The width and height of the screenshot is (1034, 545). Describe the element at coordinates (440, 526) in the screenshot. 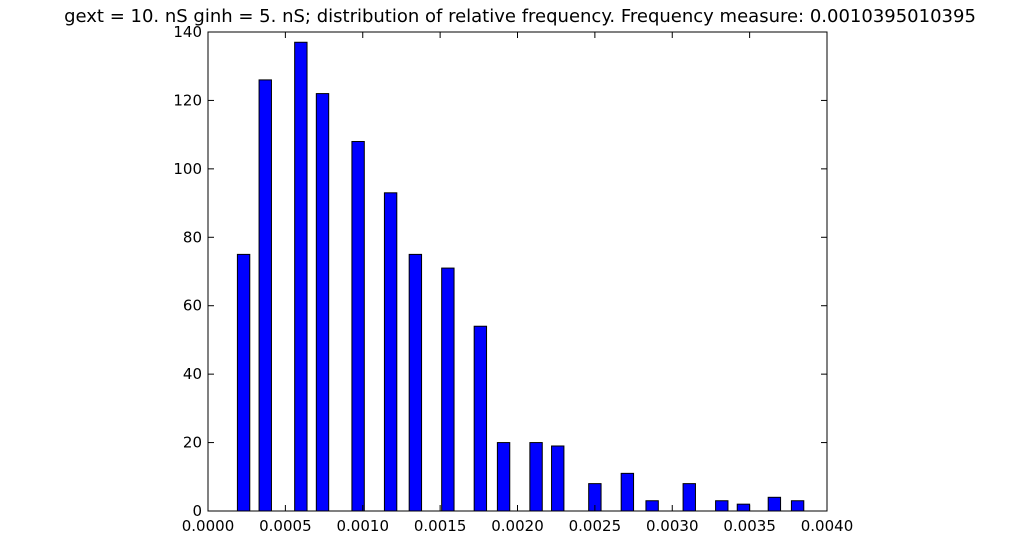

I see `x-tick-label: 0.0015` at that location.